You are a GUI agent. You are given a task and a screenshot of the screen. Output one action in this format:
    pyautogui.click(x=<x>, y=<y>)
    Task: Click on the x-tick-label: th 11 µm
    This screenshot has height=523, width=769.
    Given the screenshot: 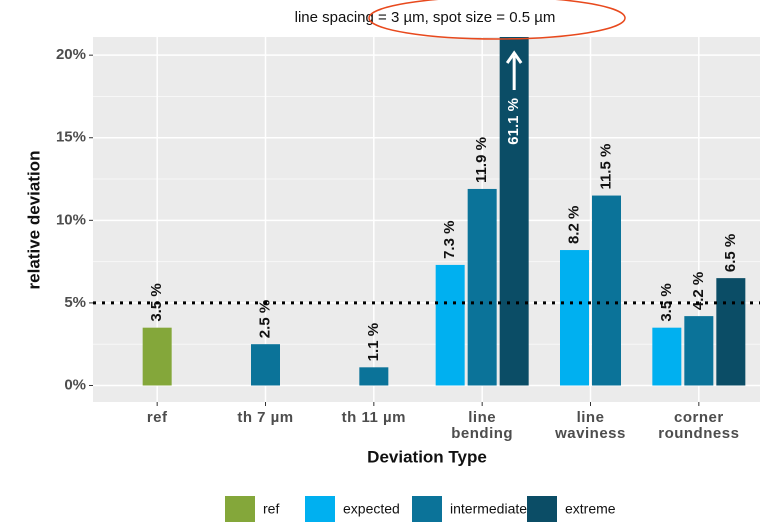 What is the action you would take?
    pyautogui.click(x=373, y=417)
    